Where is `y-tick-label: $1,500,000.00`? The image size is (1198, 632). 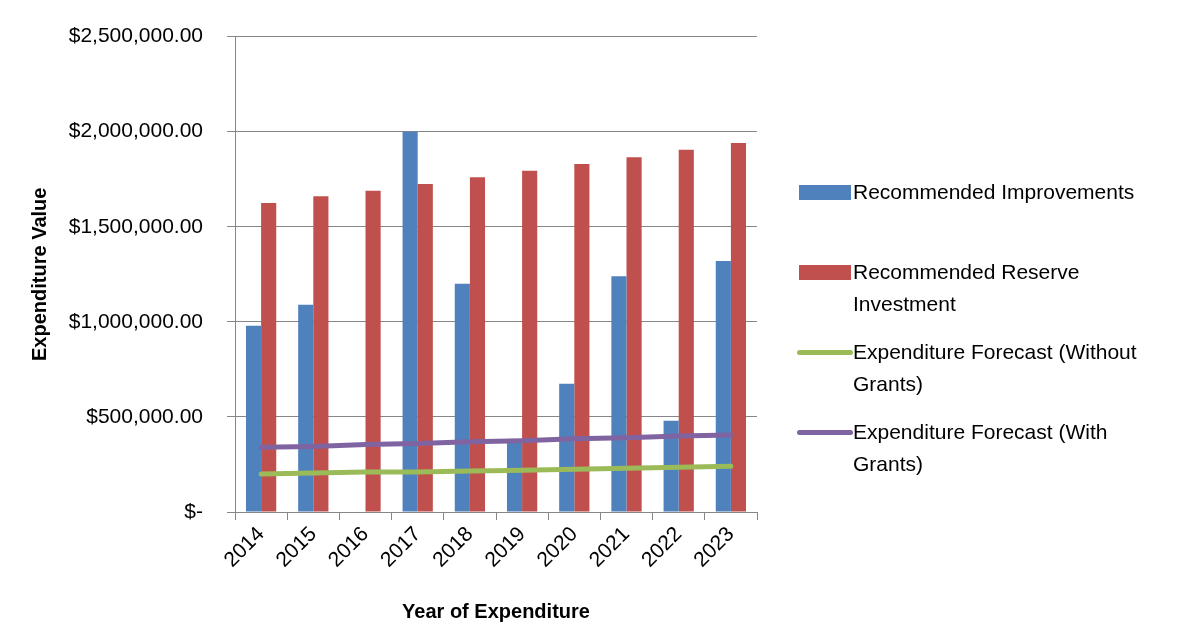 y-tick-label: $1,500,000.00 is located at coordinates (135, 225).